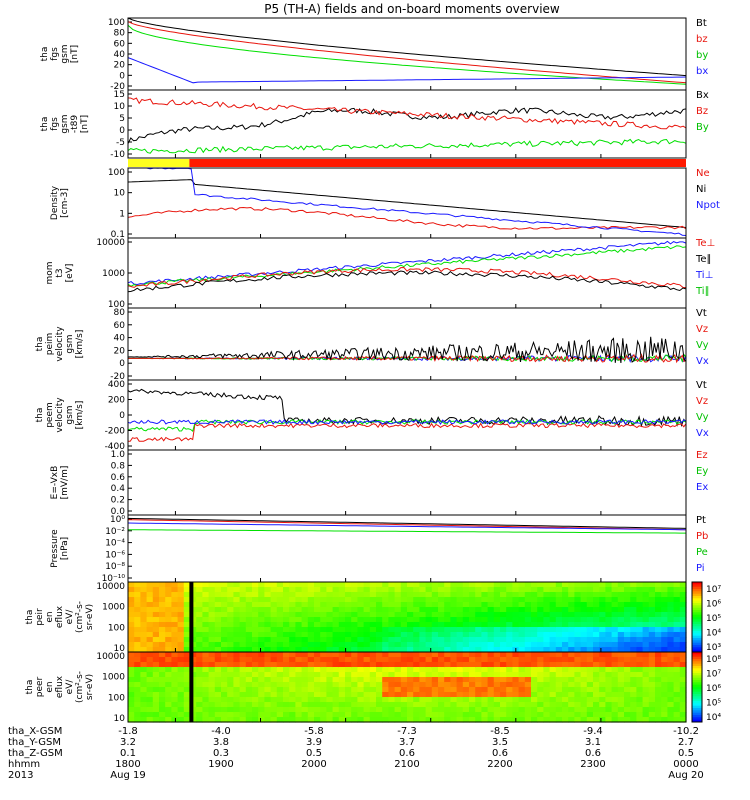 The height and width of the screenshot is (800, 750). What do you see at coordinates (407, 125) in the screenshot?
I see `series-bx` at bounding box center [407, 125].